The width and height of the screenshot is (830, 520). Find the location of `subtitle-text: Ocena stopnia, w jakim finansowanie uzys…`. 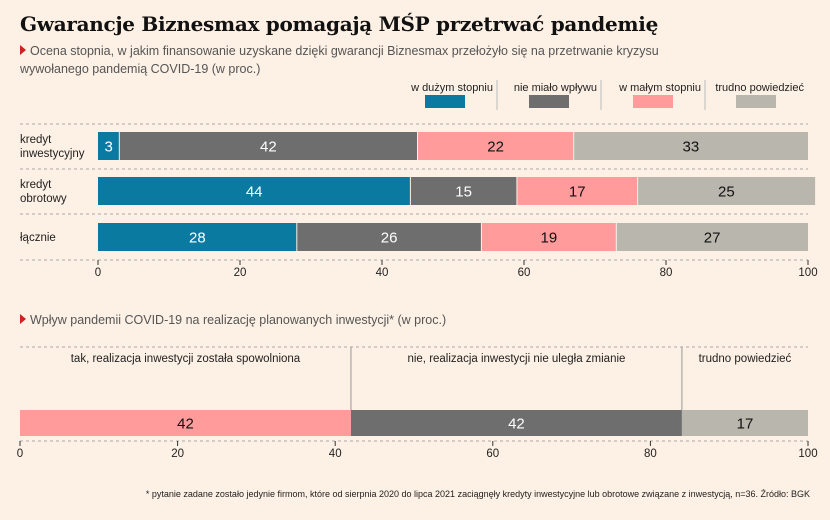

subtitle-text: Ocena stopnia, w jakim finansowanie uzys… is located at coordinates (339, 60).